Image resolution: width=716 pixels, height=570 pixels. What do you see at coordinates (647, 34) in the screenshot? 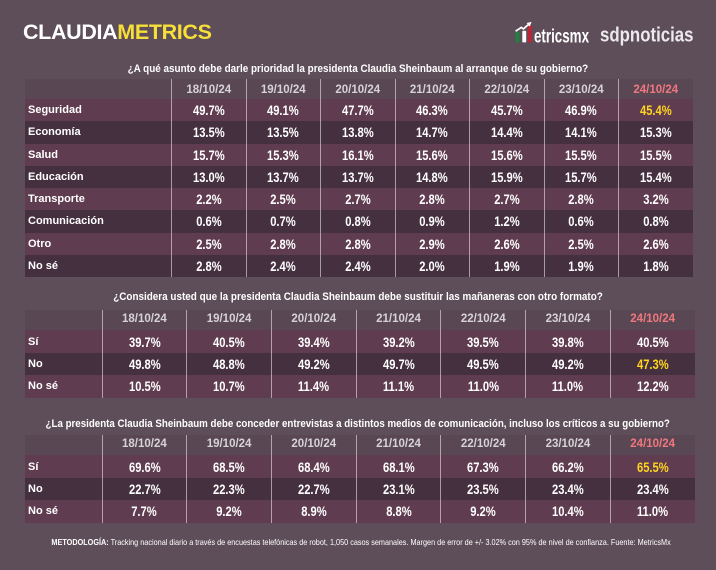
I see `svg-text: sdpnoticias` at bounding box center [647, 34].